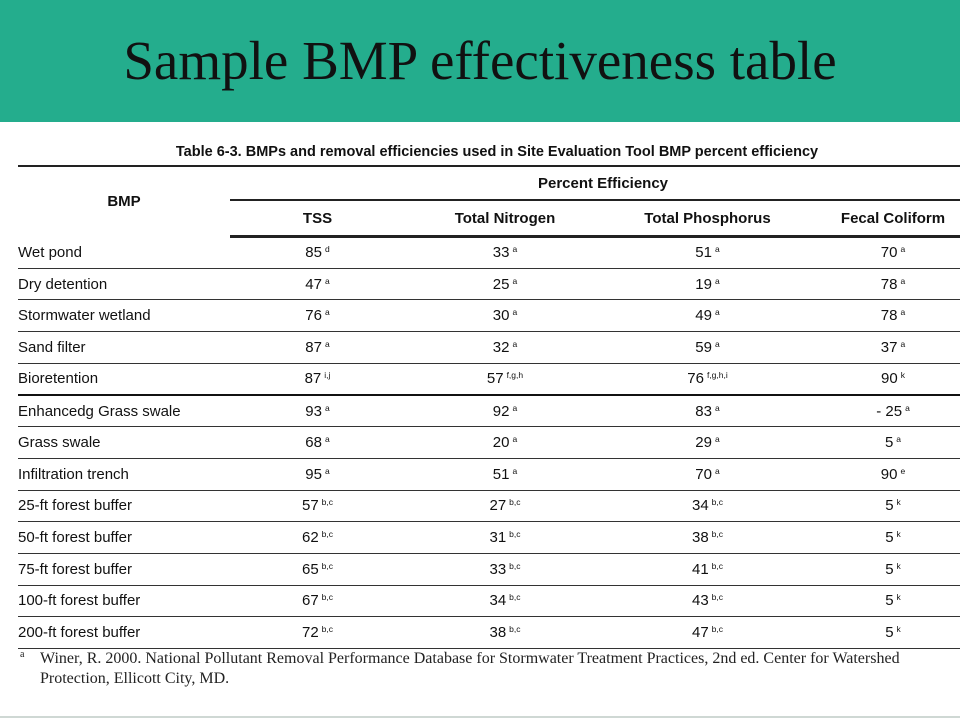 This screenshot has width=960, height=720. Describe the element at coordinates (313, 284) in the screenshot. I see `tss-value: 47` at that location.